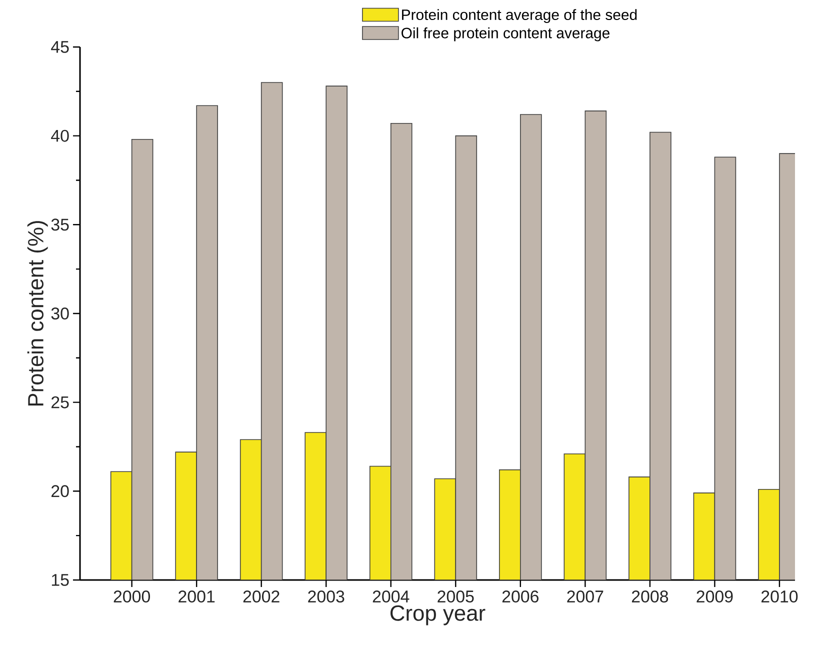 This screenshot has width=825, height=653. I want to click on x-tick-label: 2008, so click(650, 596).